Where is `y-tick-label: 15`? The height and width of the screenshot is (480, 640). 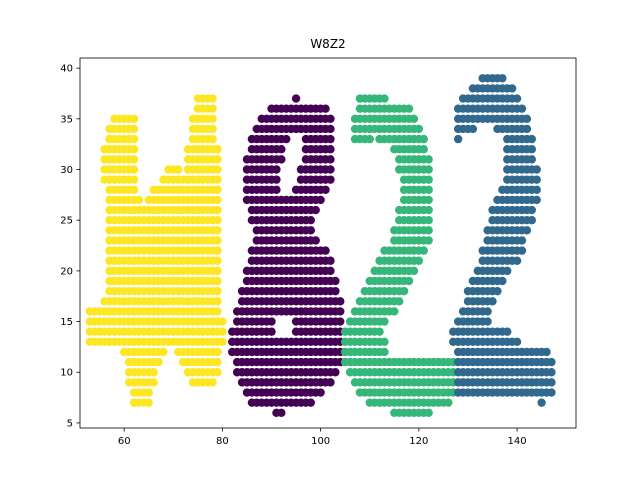 y-tick-label: 15 is located at coordinates (66, 322).